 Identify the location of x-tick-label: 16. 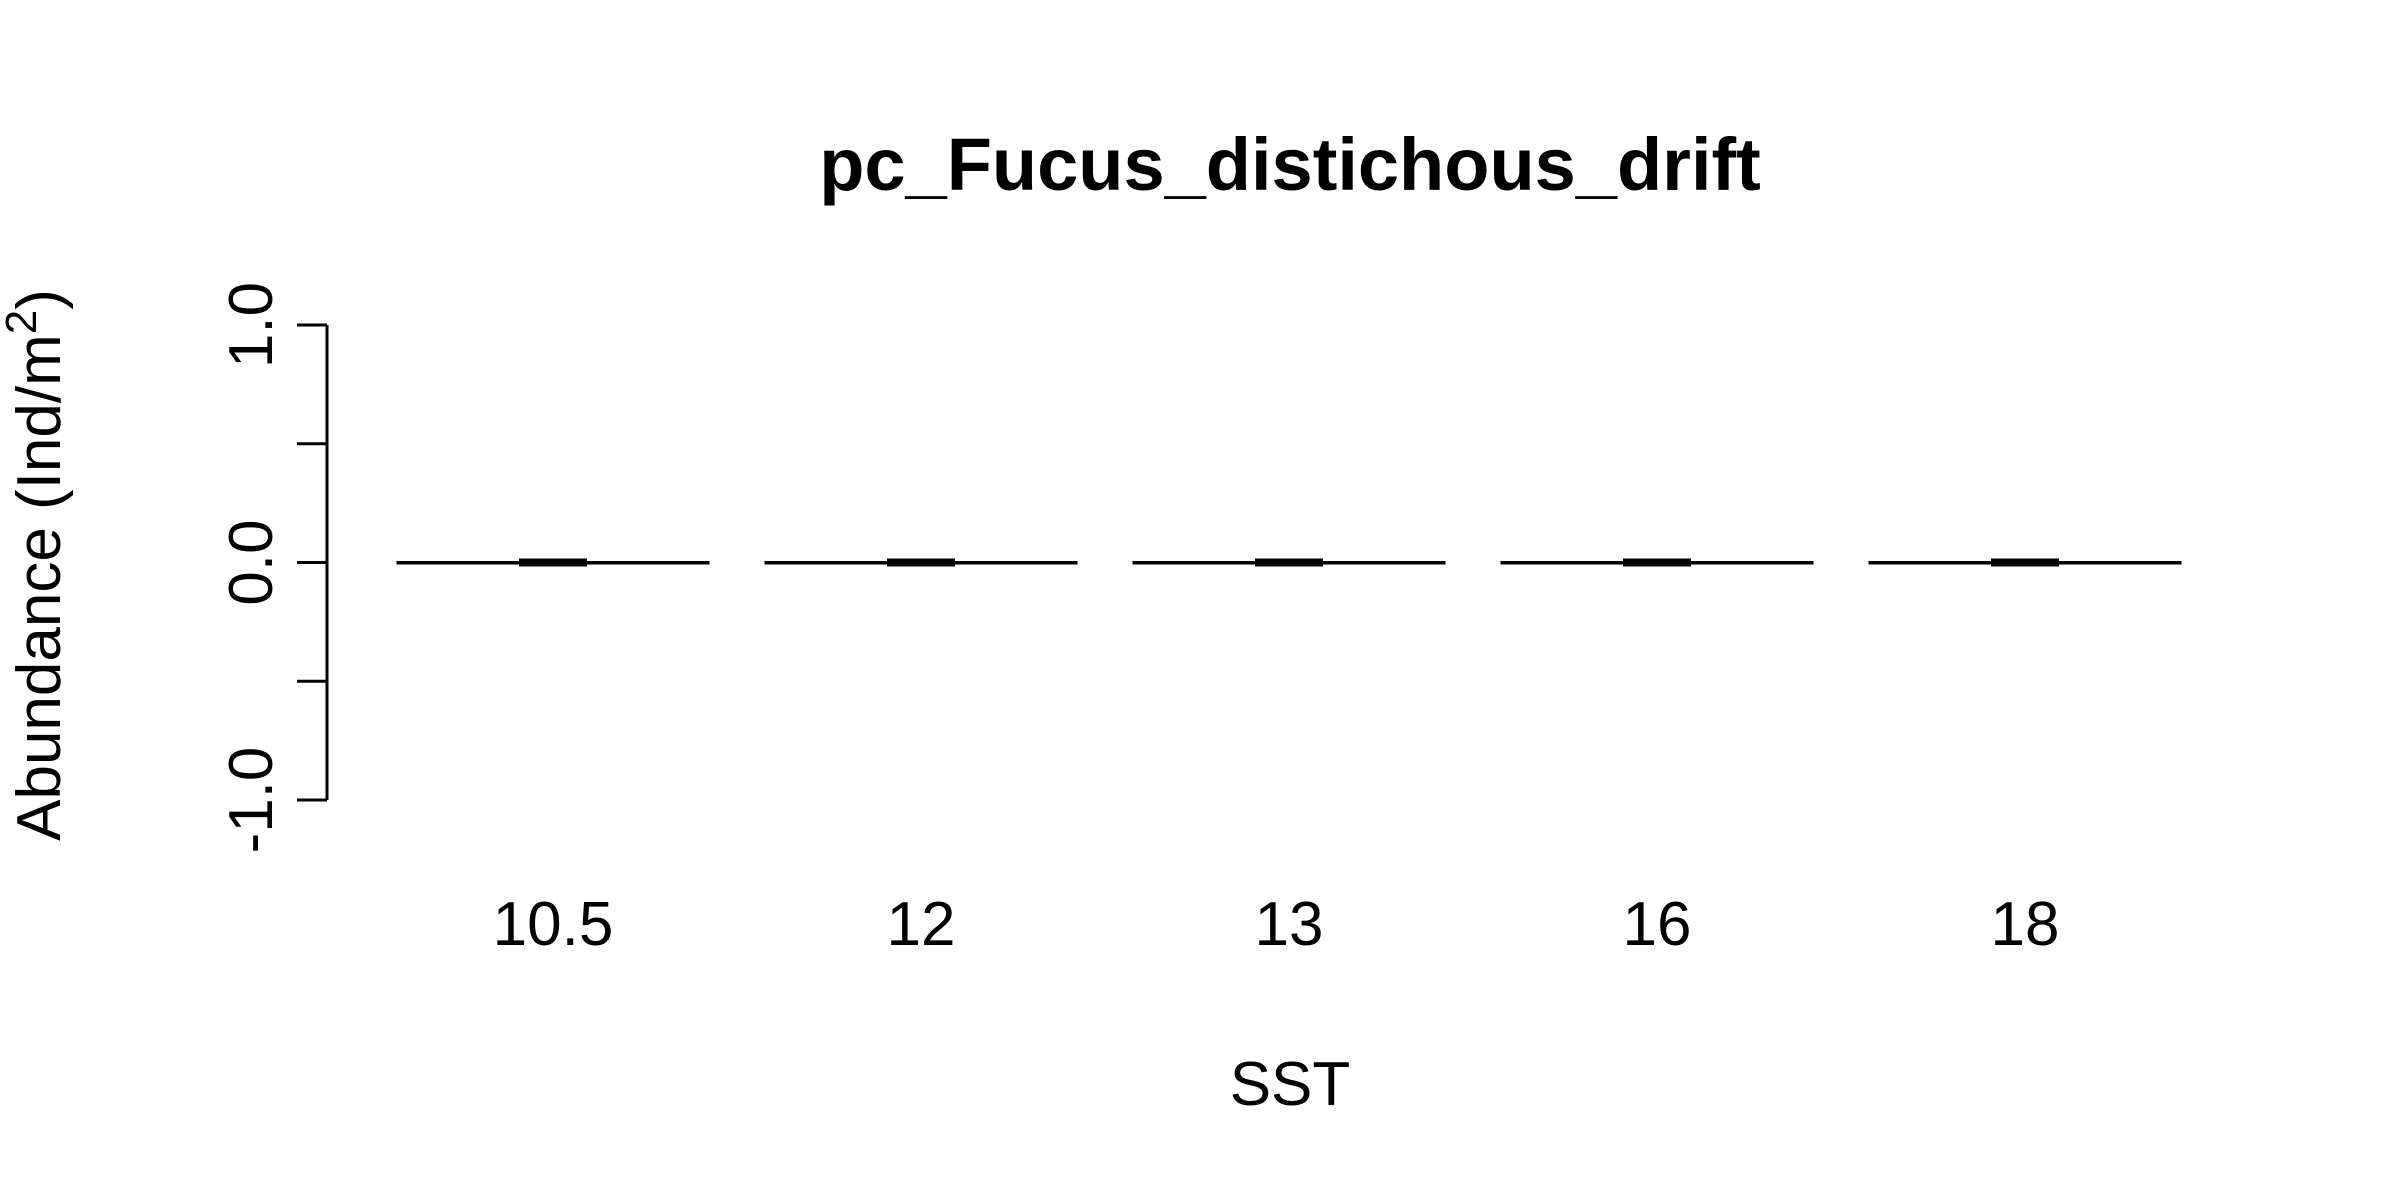
(1657, 924).